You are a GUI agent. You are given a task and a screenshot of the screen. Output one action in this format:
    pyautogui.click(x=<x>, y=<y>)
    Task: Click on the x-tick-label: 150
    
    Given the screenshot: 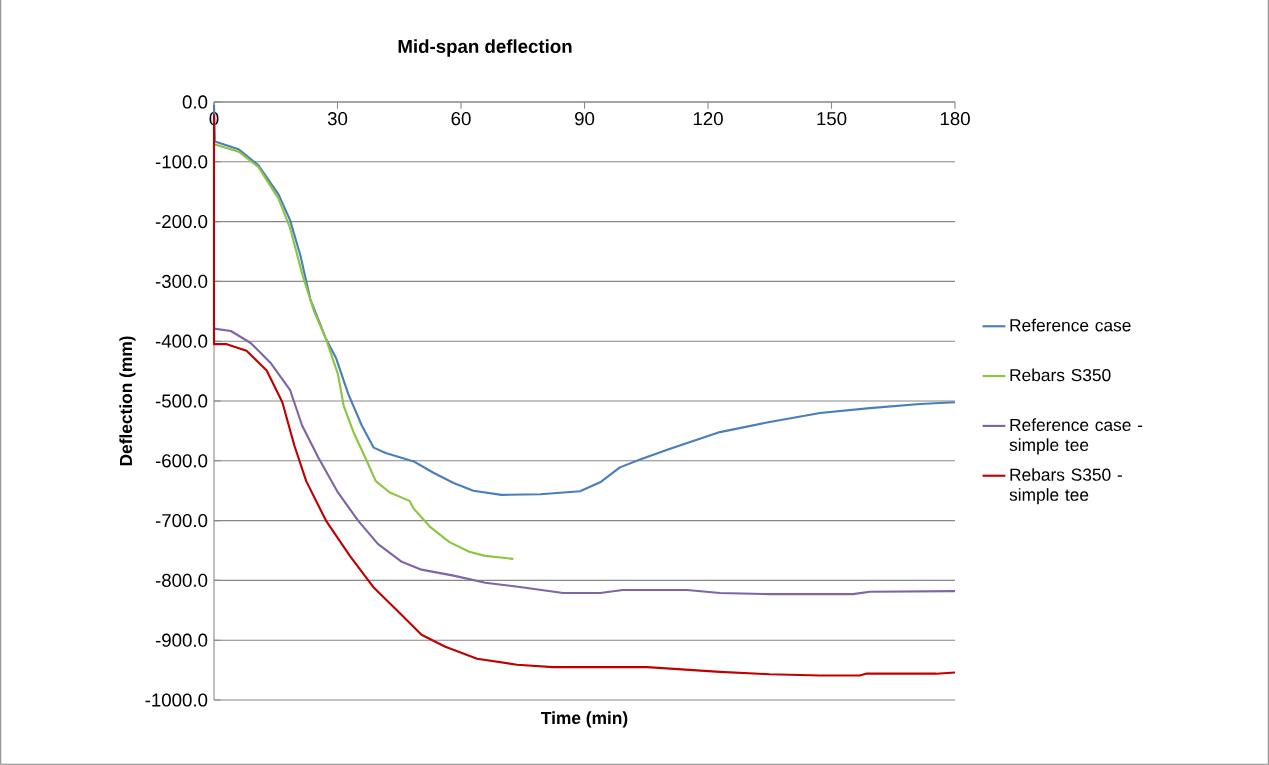 What is the action you would take?
    pyautogui.click(x=832, y=119)
    